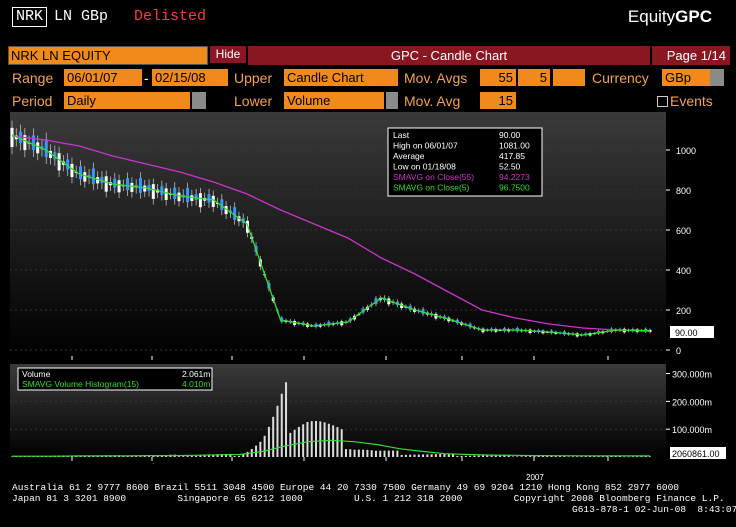 This screenshot has height=527, width=736. Describe the element at coordinates (654, 509) in the screenshot. I see `footer-timestamp: G613-878-1 02-Jun-08 8:43:07` at that location.